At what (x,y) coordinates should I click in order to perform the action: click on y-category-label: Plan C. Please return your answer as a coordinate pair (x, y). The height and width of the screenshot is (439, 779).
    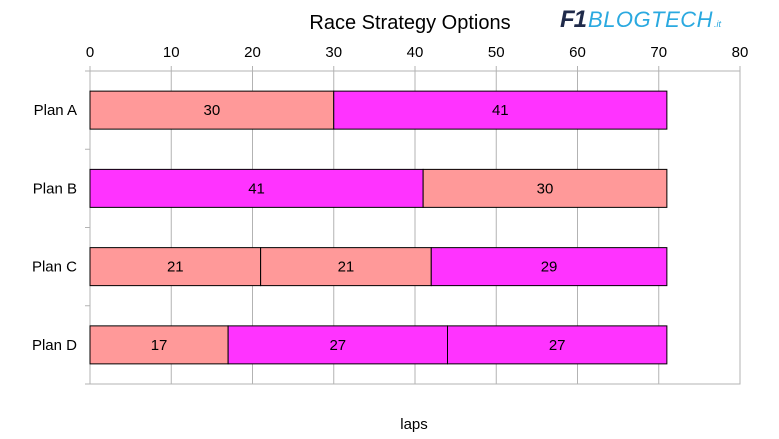
    Looking at the image, I should click on (54, 267).